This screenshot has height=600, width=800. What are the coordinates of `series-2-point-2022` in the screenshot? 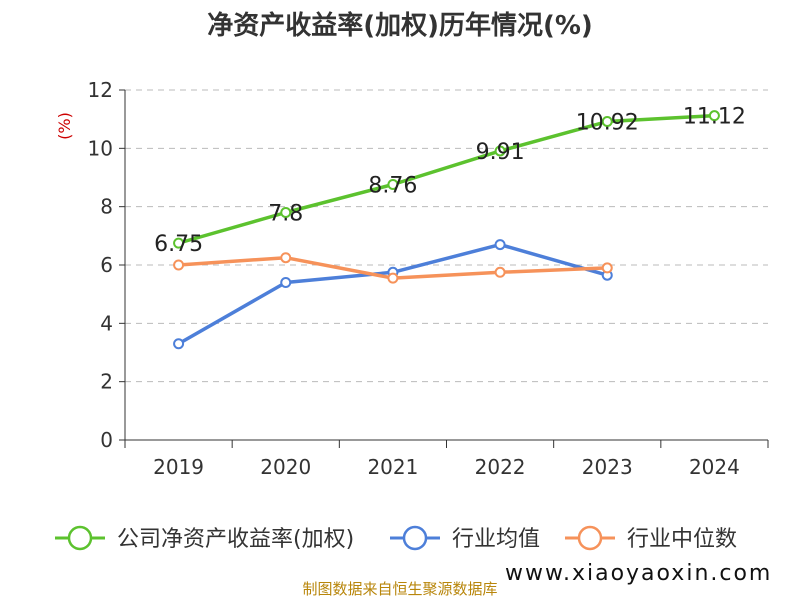 It's located at (500, 272).